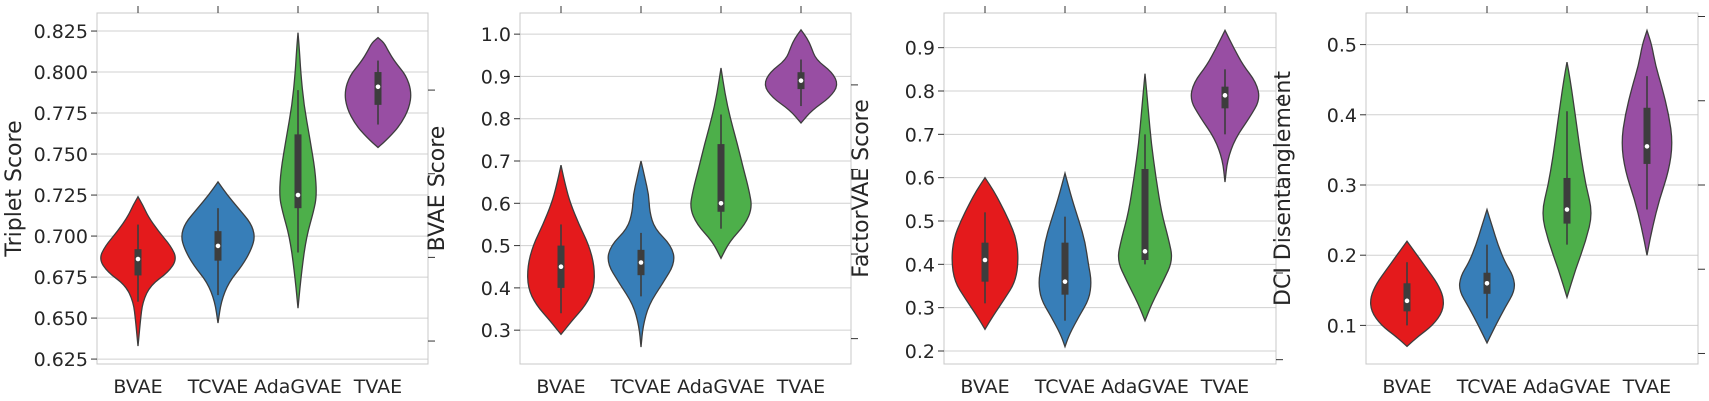  What do you see at coordinates (61, 237) in the screenshot?
I see `y-tick-label: 0.700` at bounding box center [61, 237].